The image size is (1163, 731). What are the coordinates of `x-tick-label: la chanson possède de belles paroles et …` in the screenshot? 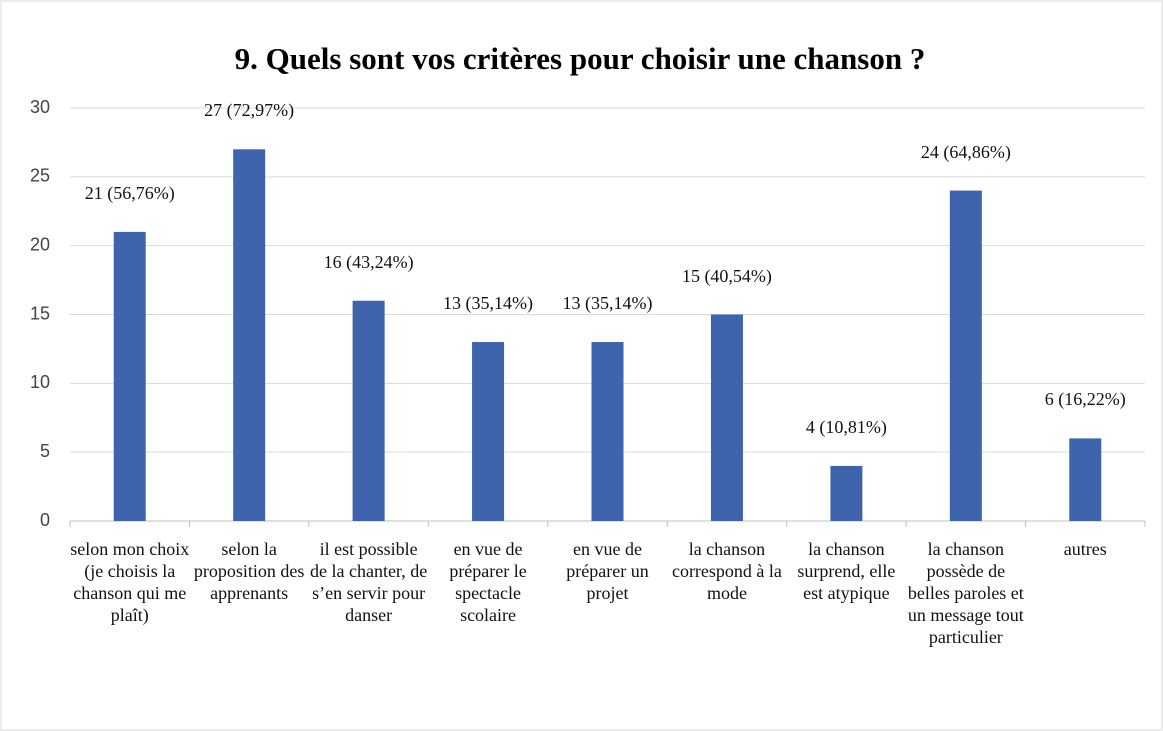 It's located at (965, 593).